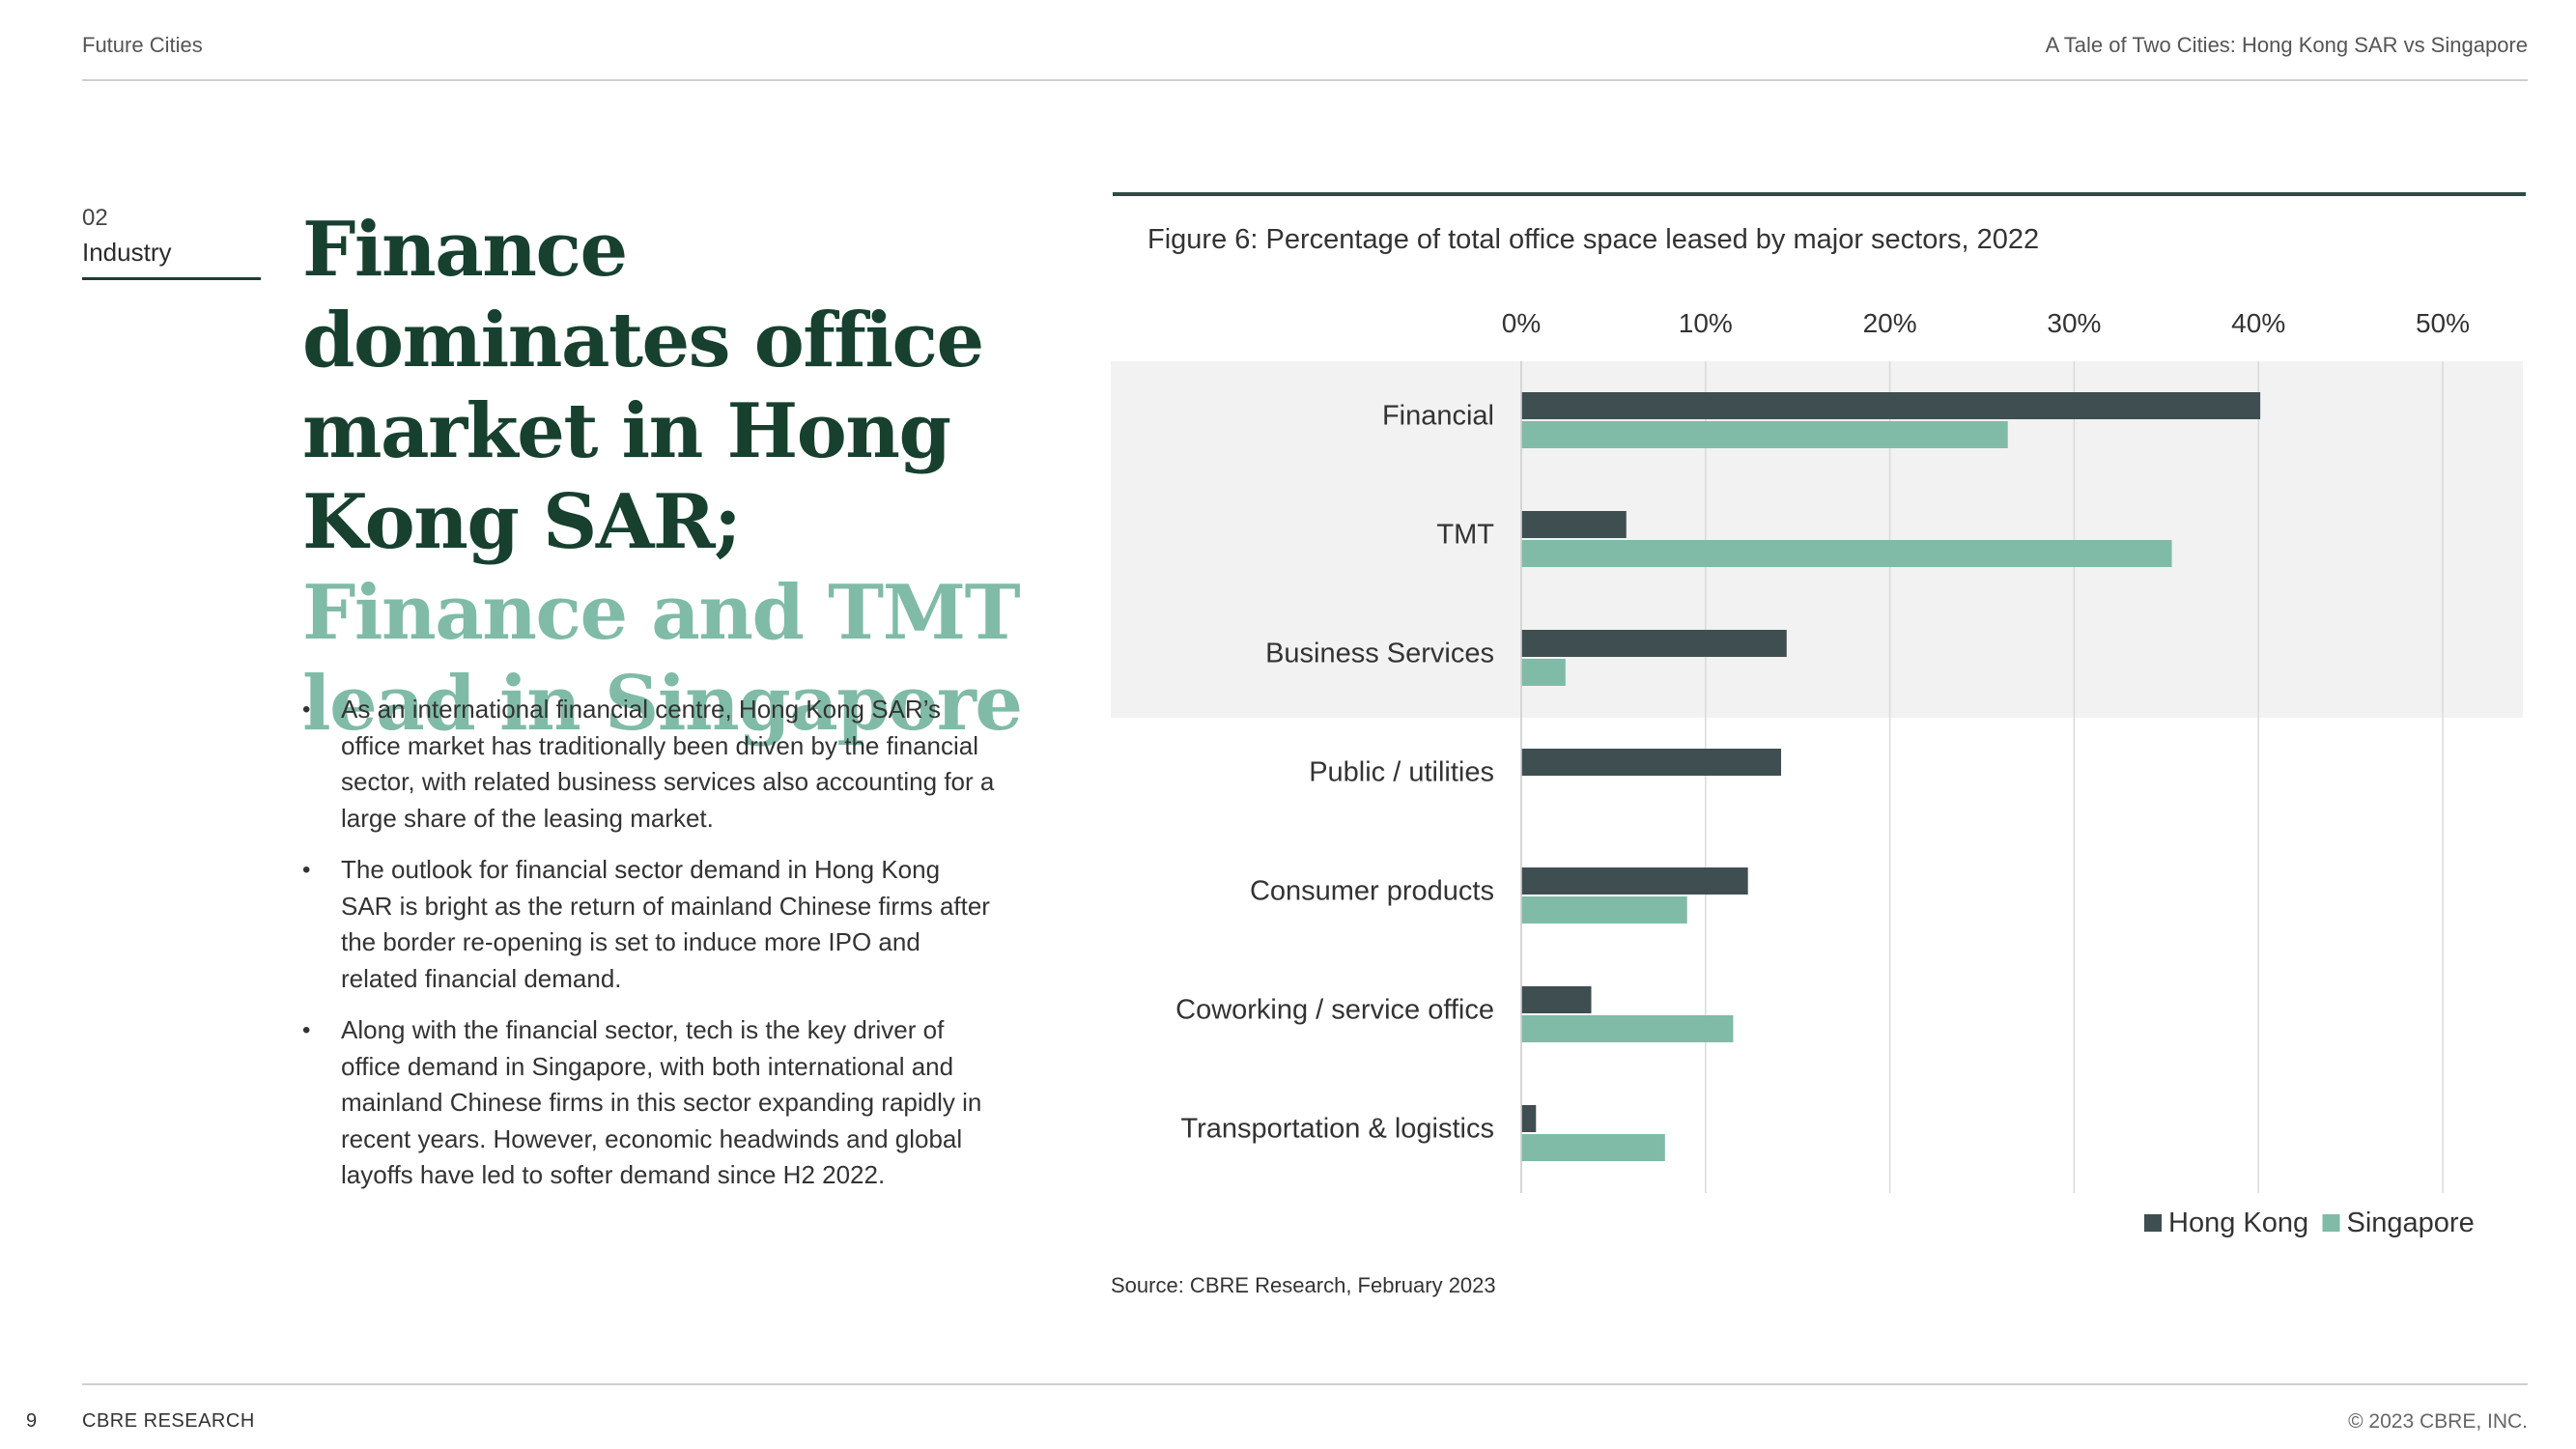  Describe the element at coordinates (2411, 1223) in the screenshot. I see `legend-label-singapore: Singapore` at that location.